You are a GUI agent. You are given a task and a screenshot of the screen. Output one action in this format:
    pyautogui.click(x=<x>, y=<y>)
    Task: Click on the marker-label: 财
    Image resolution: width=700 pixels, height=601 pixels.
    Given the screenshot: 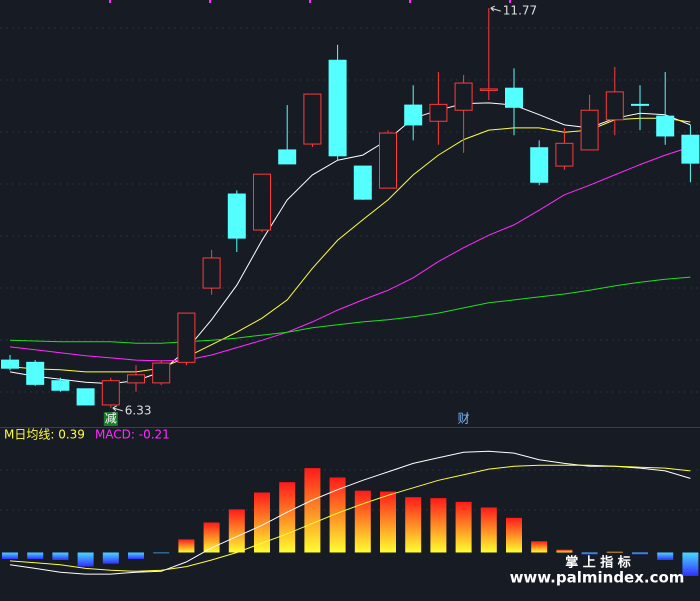 What is the action you would take?
    pyautogui.click(x=464, y=419)
    